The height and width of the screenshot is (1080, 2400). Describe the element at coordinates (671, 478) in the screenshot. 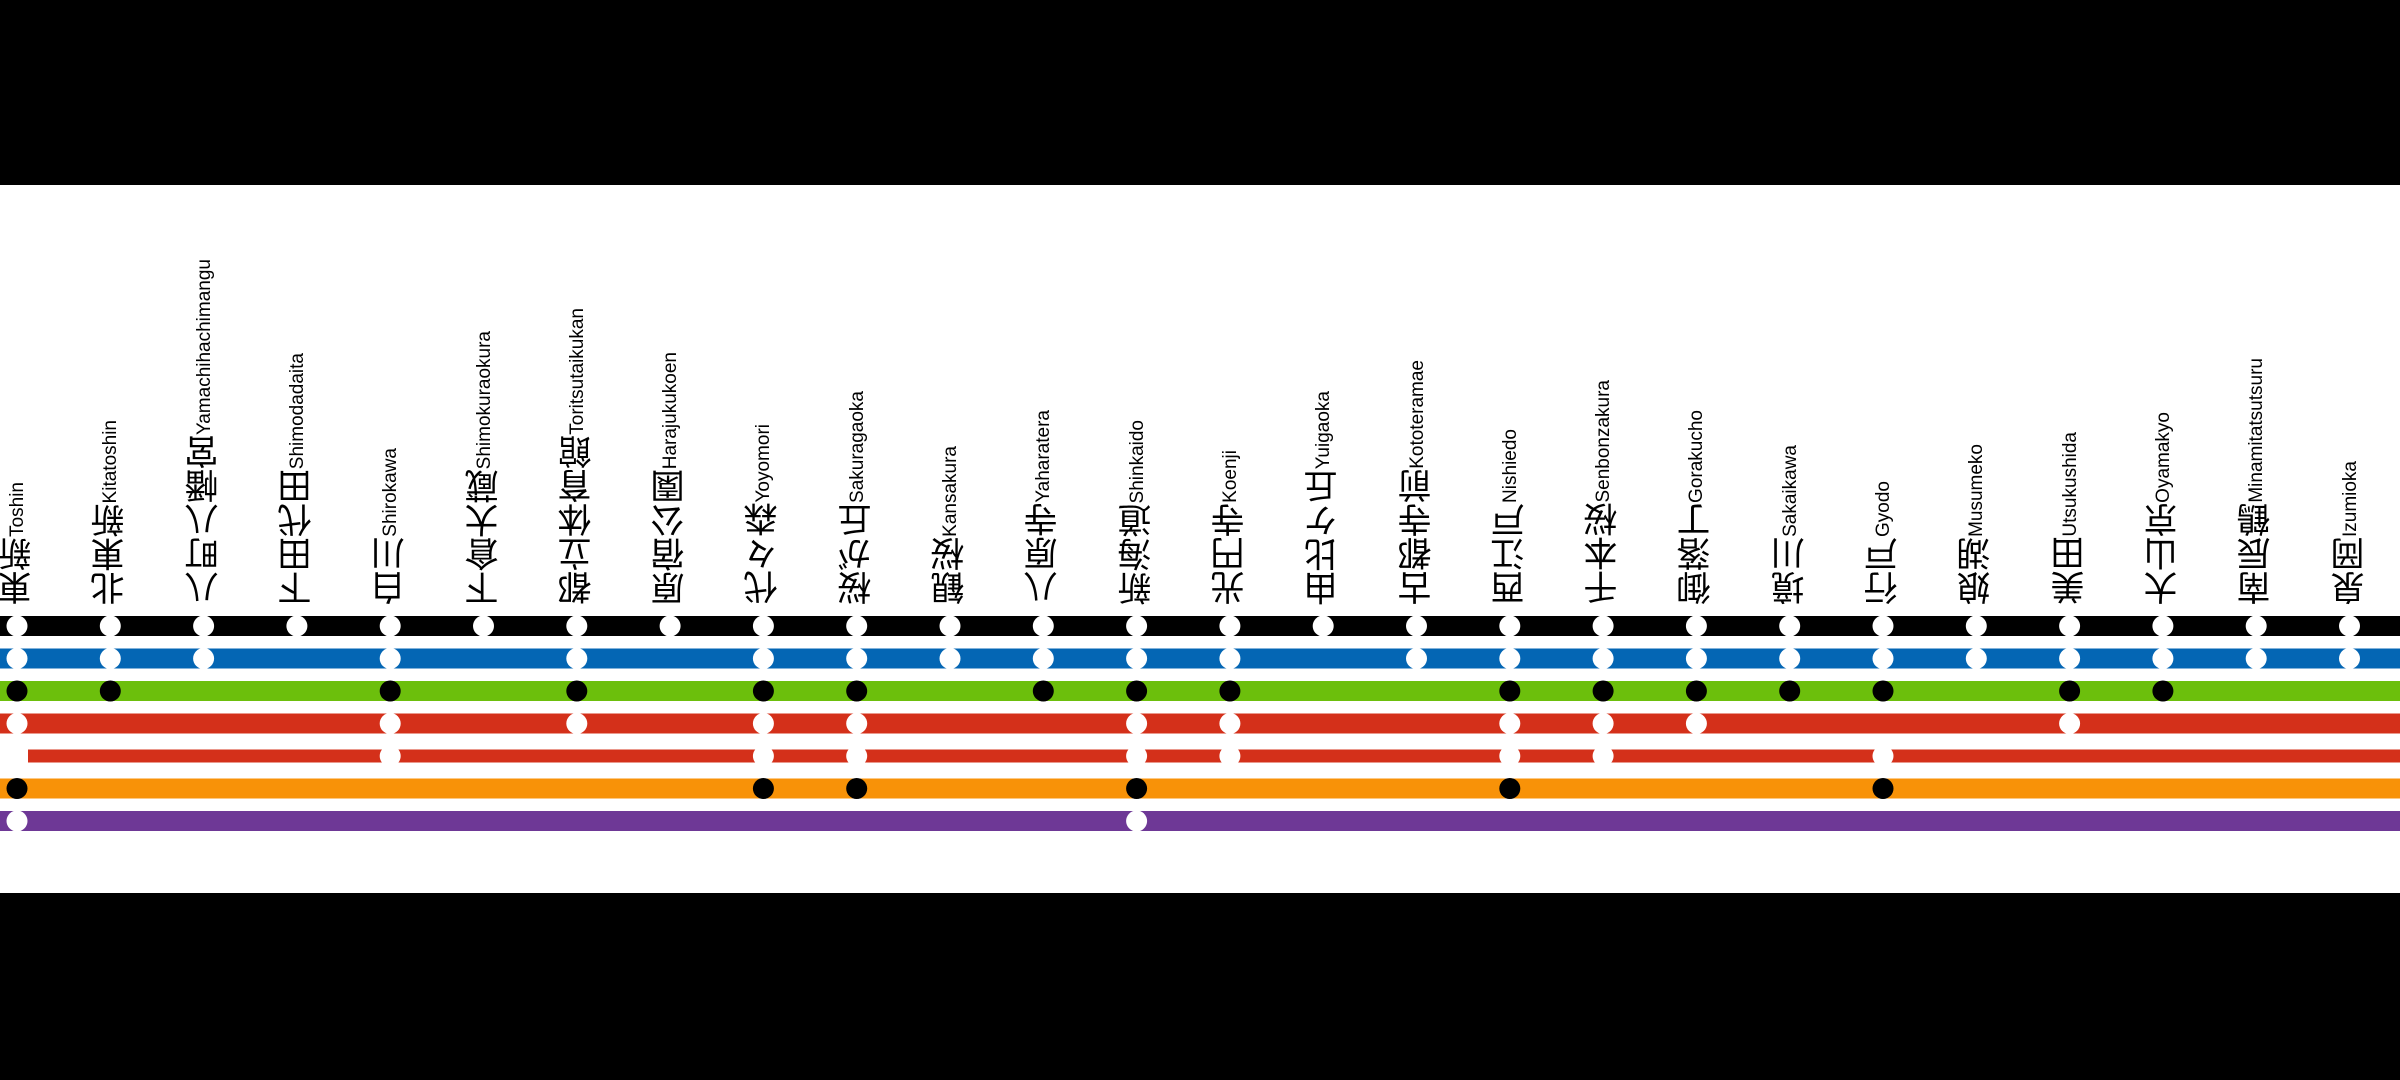

I see `station-label: 原宿公園Harajukukoen` at that location.